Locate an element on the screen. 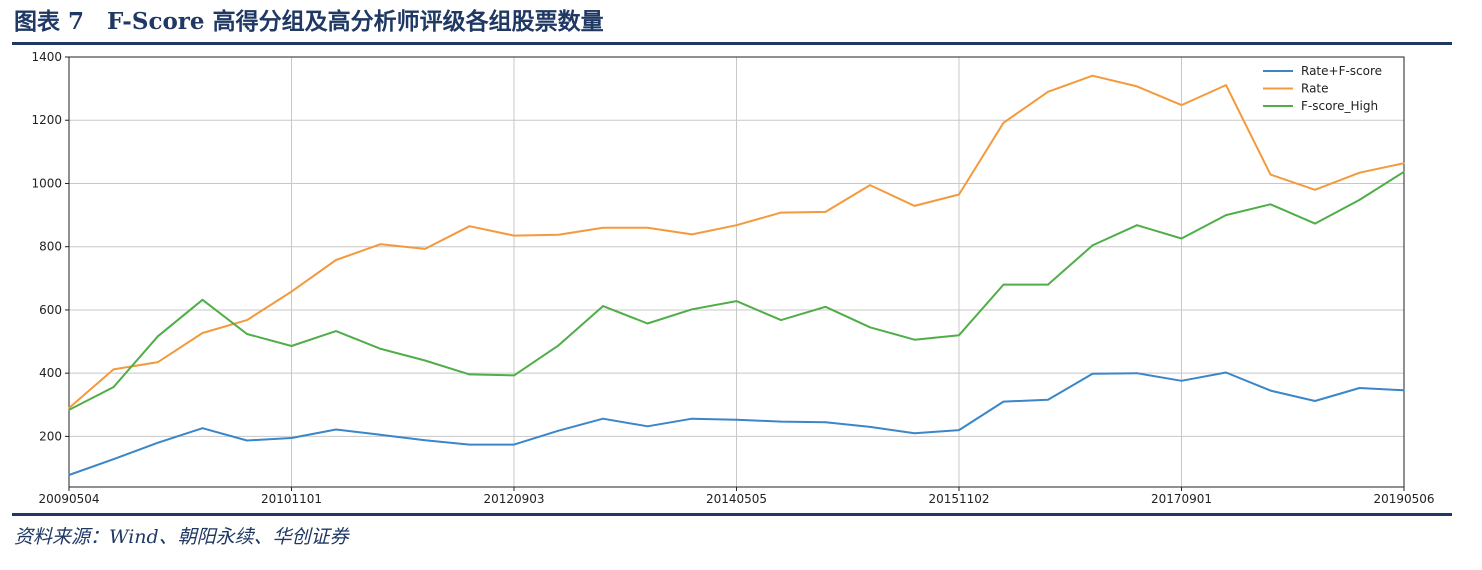 Image resolution: width=1482 pixels, height=570 pixels. x-tick-label: 20090504 is located at coordinates (68, 499).